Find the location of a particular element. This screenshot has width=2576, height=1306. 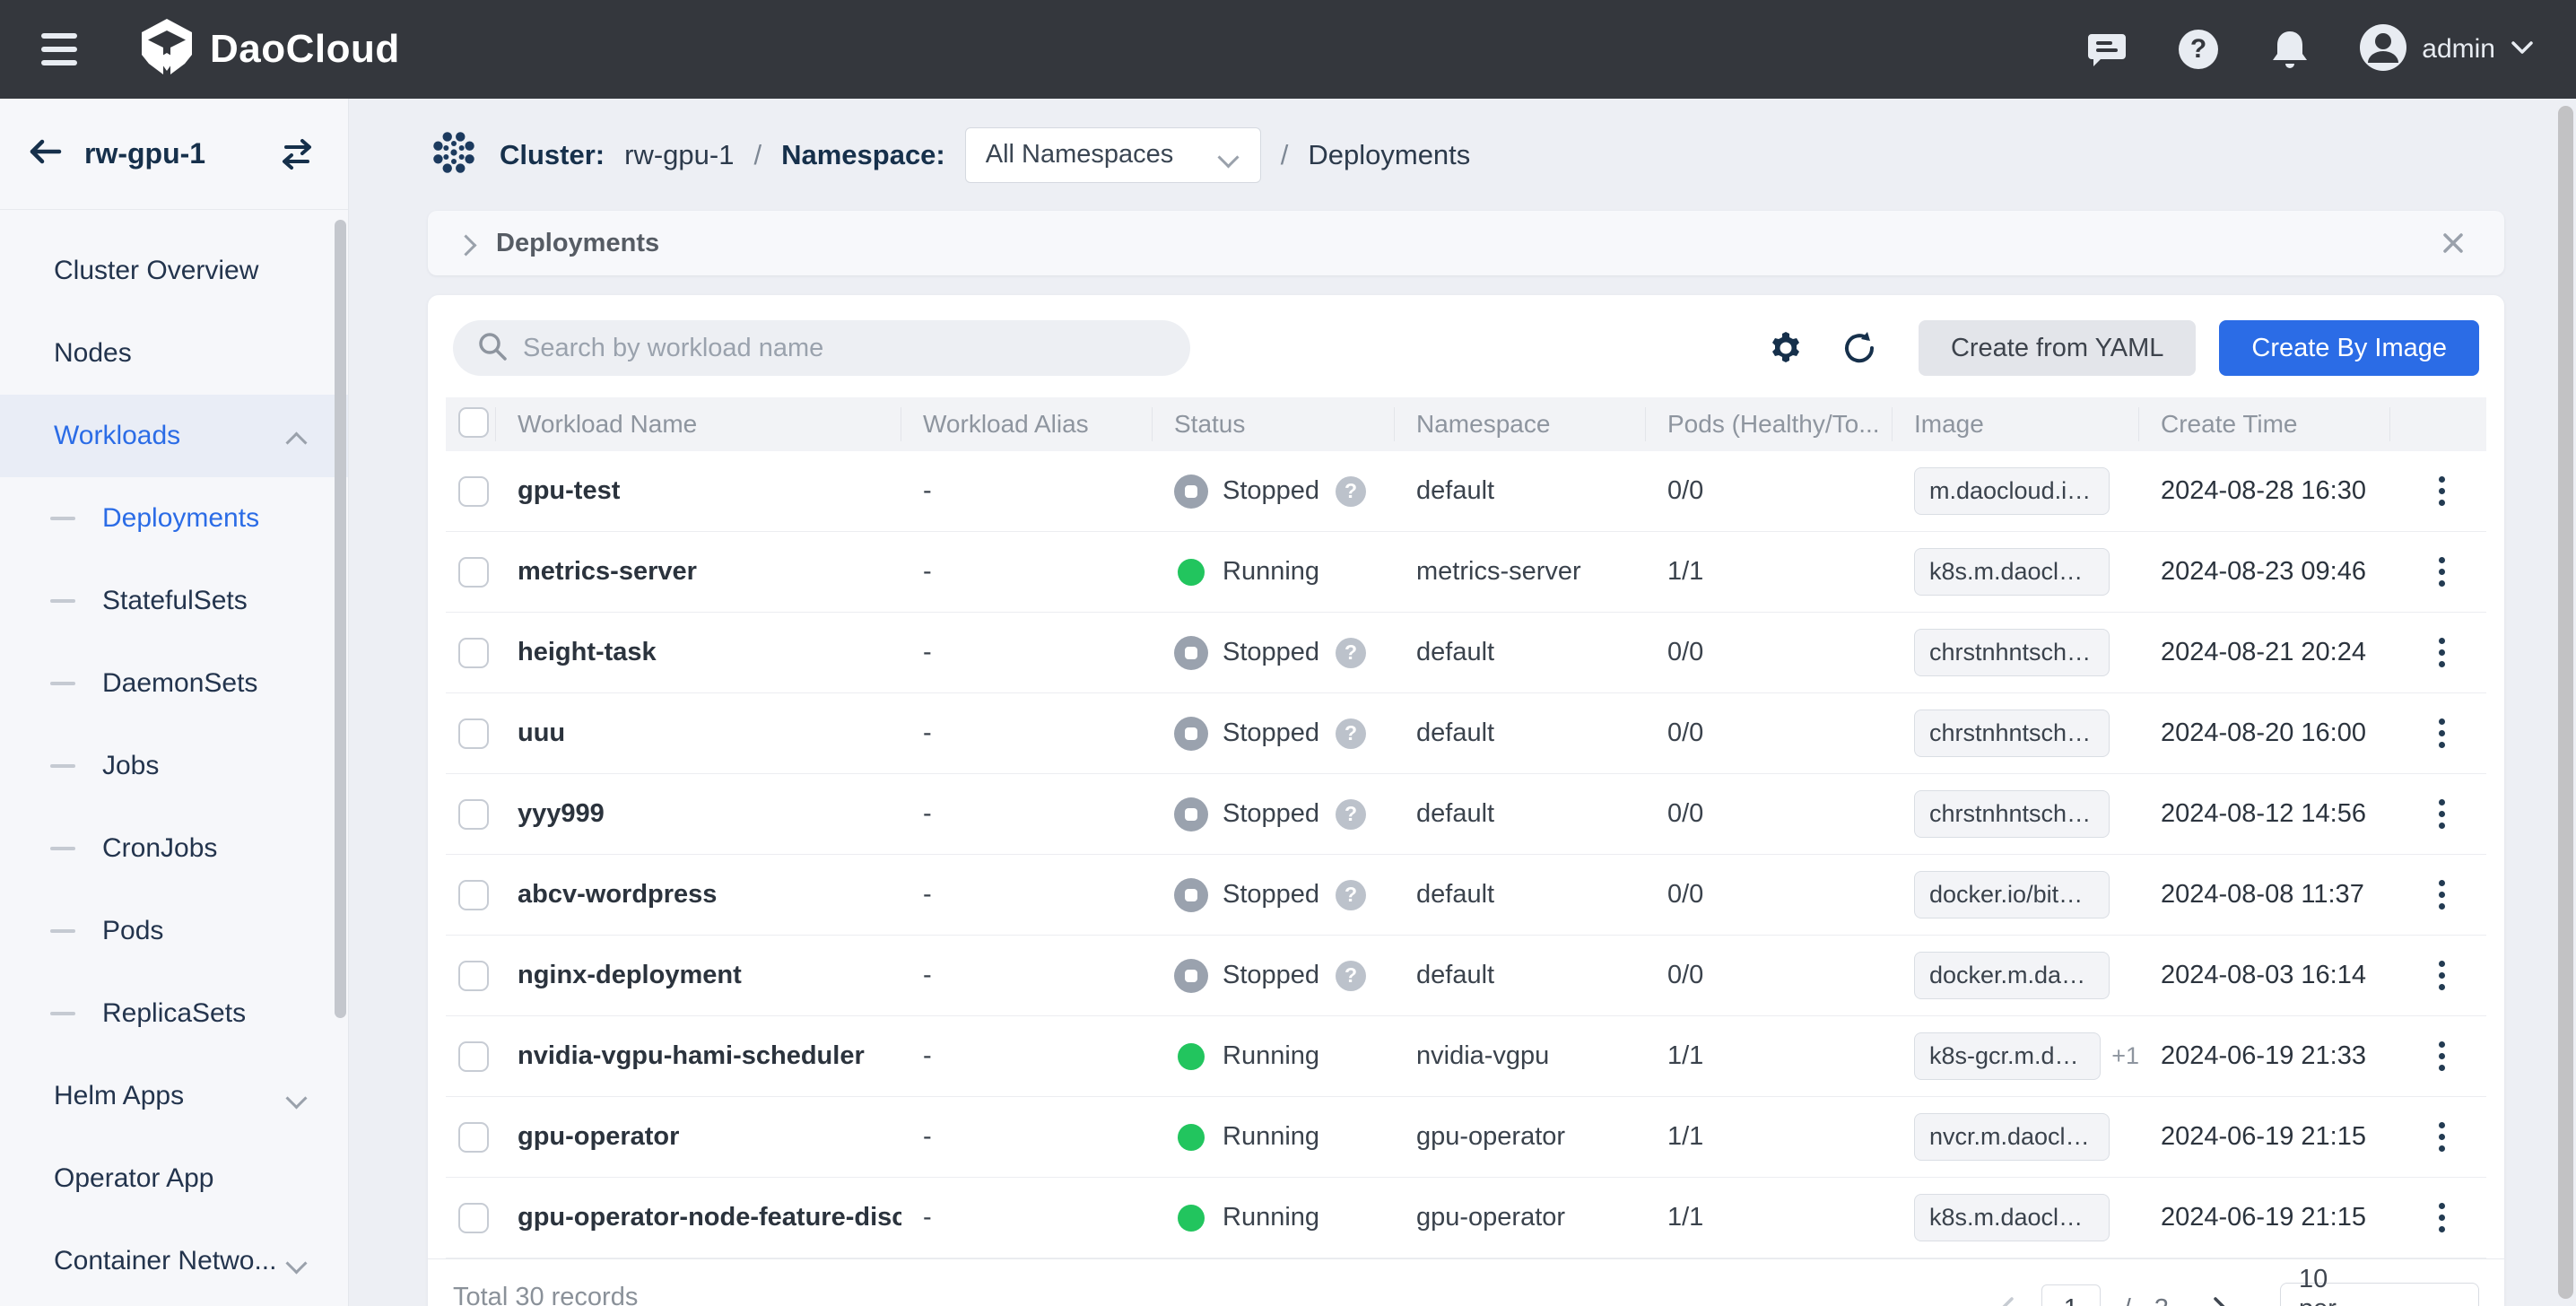

switch-cluster-icon is located at coordinates (297, 154).